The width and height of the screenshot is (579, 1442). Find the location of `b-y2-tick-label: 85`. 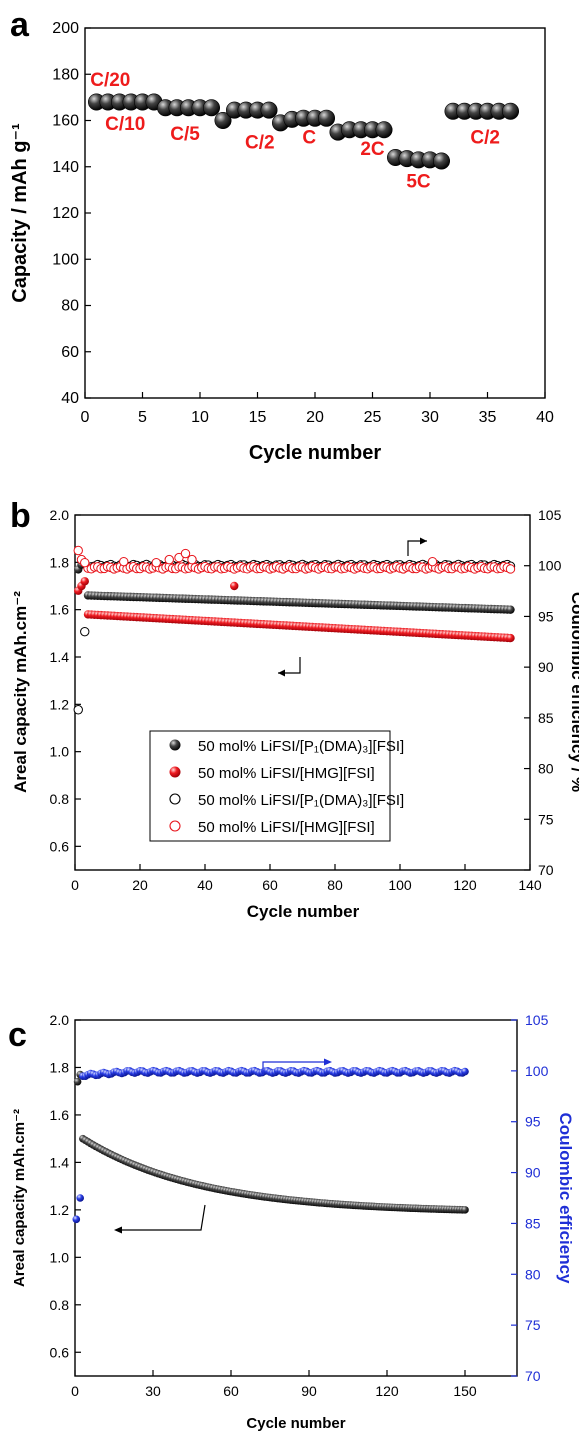

b-y2-tick-label: 85 is located at coordinates (546, 718).